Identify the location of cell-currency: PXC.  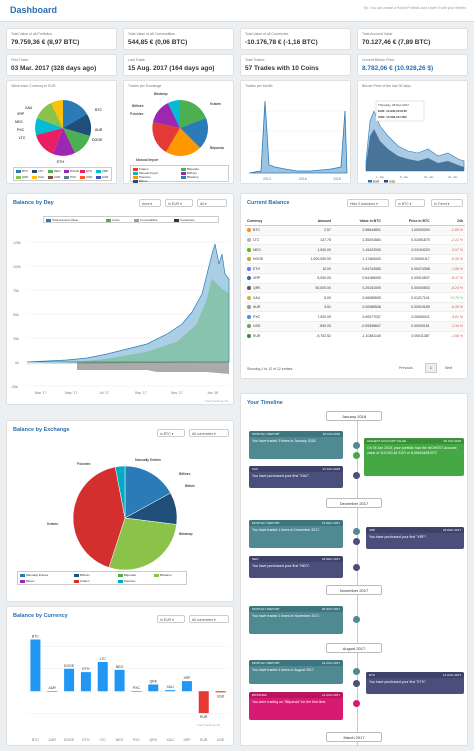
(265, 316).